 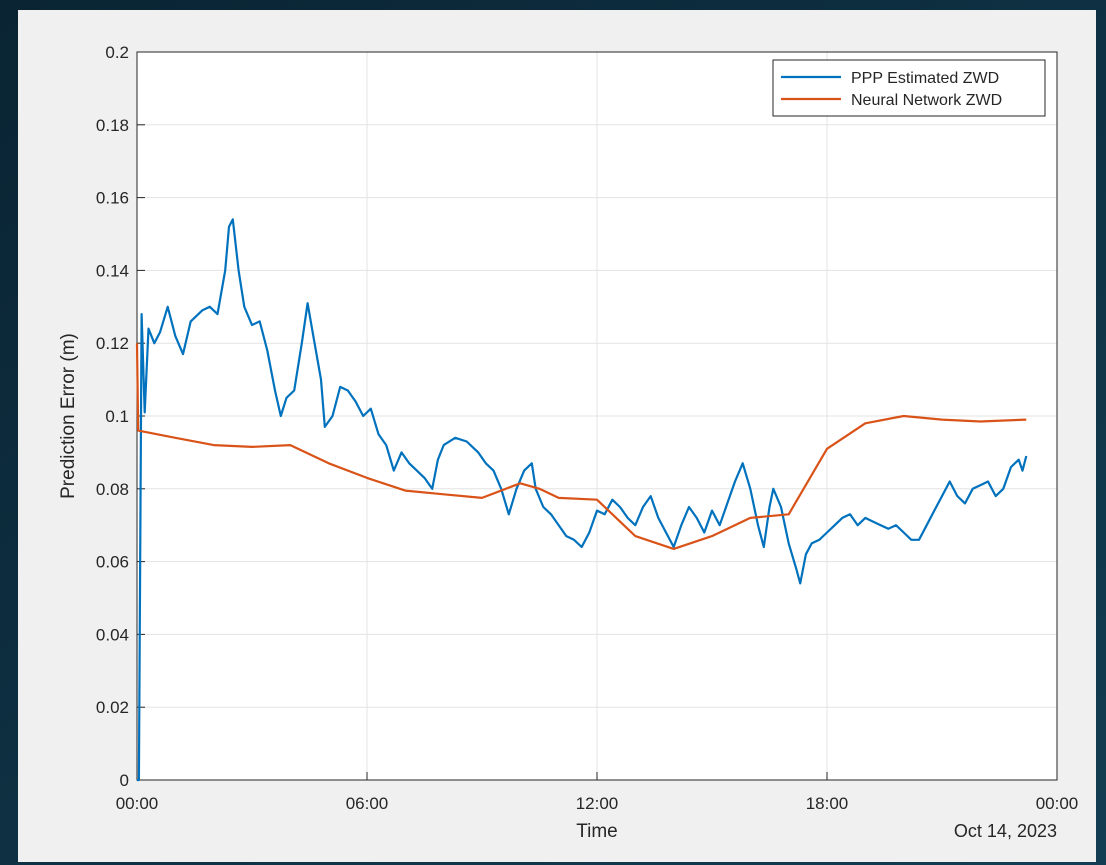 I want to click on legend-label: Neural Network ZWD, so click(x=926, y=100).